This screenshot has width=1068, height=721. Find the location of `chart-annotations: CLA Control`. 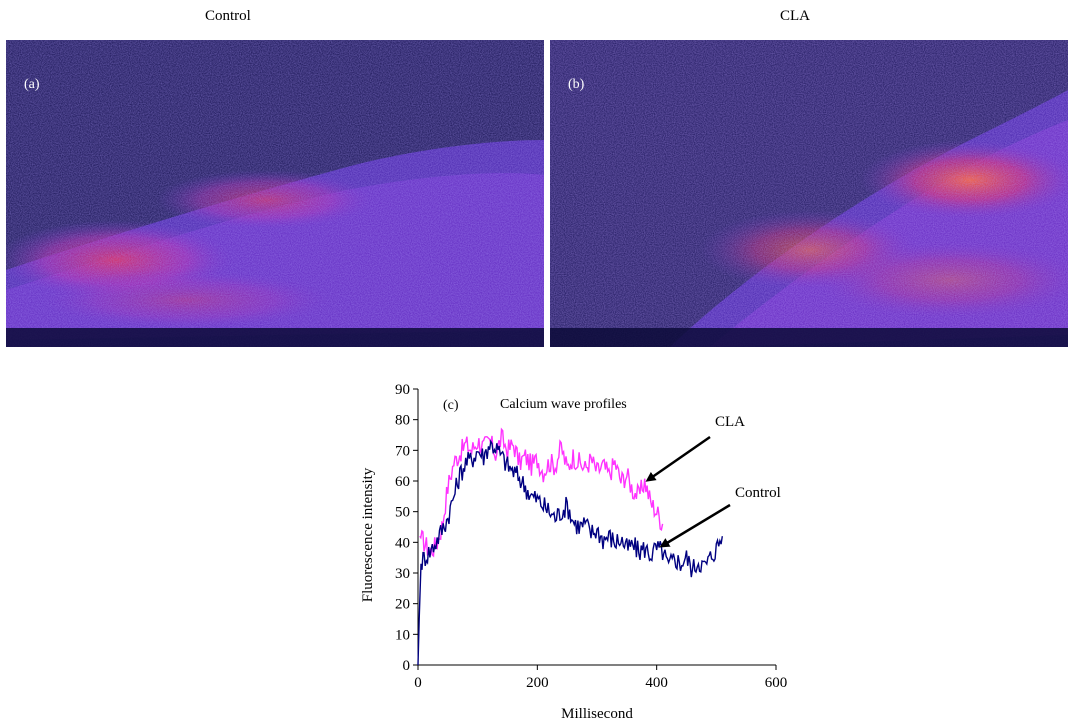

chart-annotations: CLA Control is located at coordinates (713, 481).